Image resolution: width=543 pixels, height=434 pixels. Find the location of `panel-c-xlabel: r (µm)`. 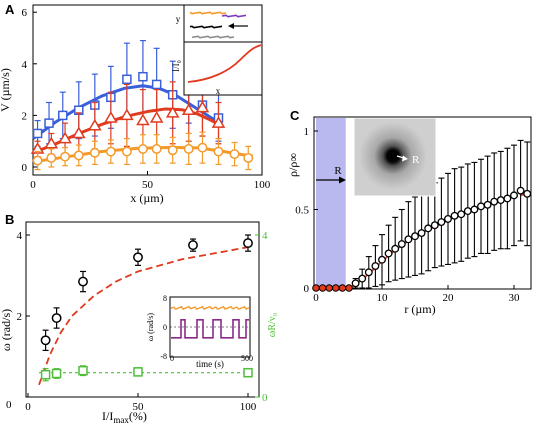

panel-c-xlabel: r (µm) is located at coordinates (419, 309).